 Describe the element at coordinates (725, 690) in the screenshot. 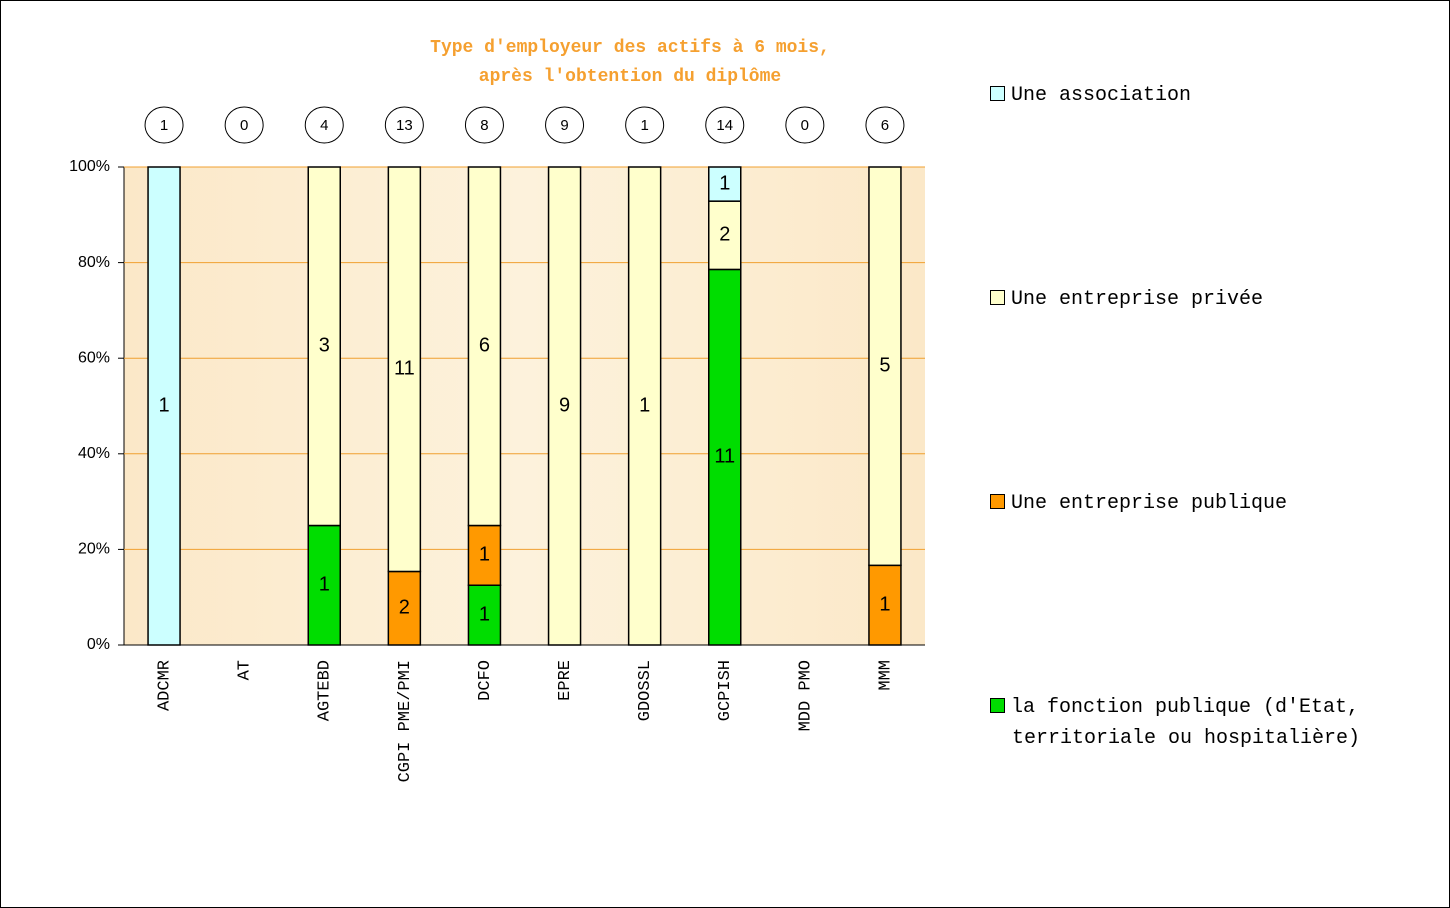

I see `x-tick-label: GCPISH` at that location.